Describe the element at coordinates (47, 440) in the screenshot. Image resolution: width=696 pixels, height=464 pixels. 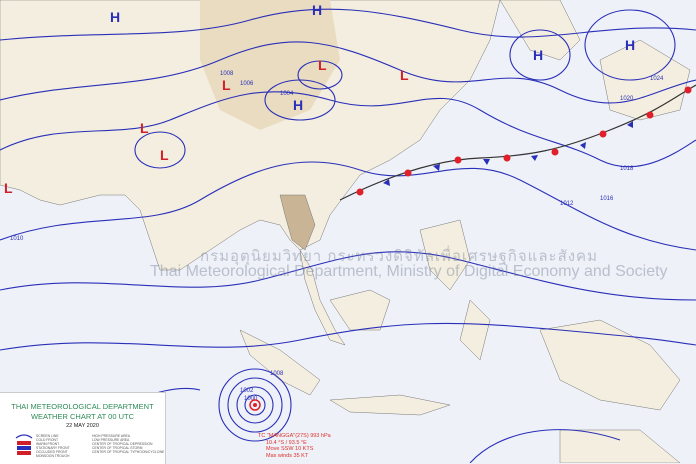
I see `legend-item: COLD FRONT` at that location.